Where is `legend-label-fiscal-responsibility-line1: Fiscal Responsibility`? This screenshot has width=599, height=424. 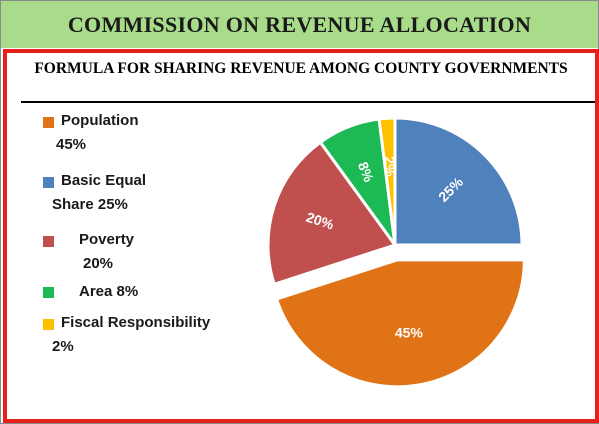 legend-label-fiscal-responsibility-line1: Fiscal Responsibility is located at coordinates (136, 322).